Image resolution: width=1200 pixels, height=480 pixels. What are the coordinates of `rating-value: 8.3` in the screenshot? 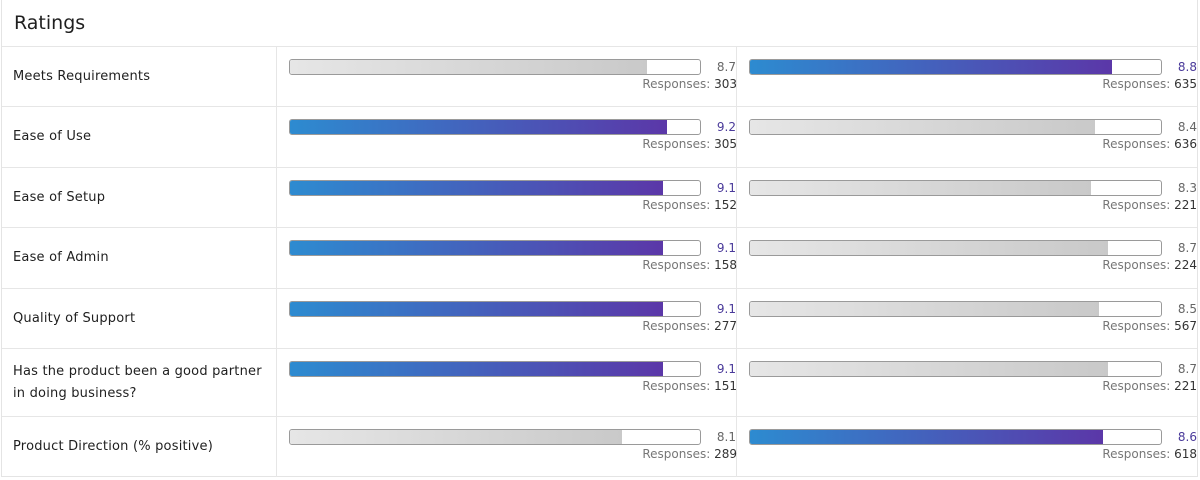 It's located at (1187, 188).